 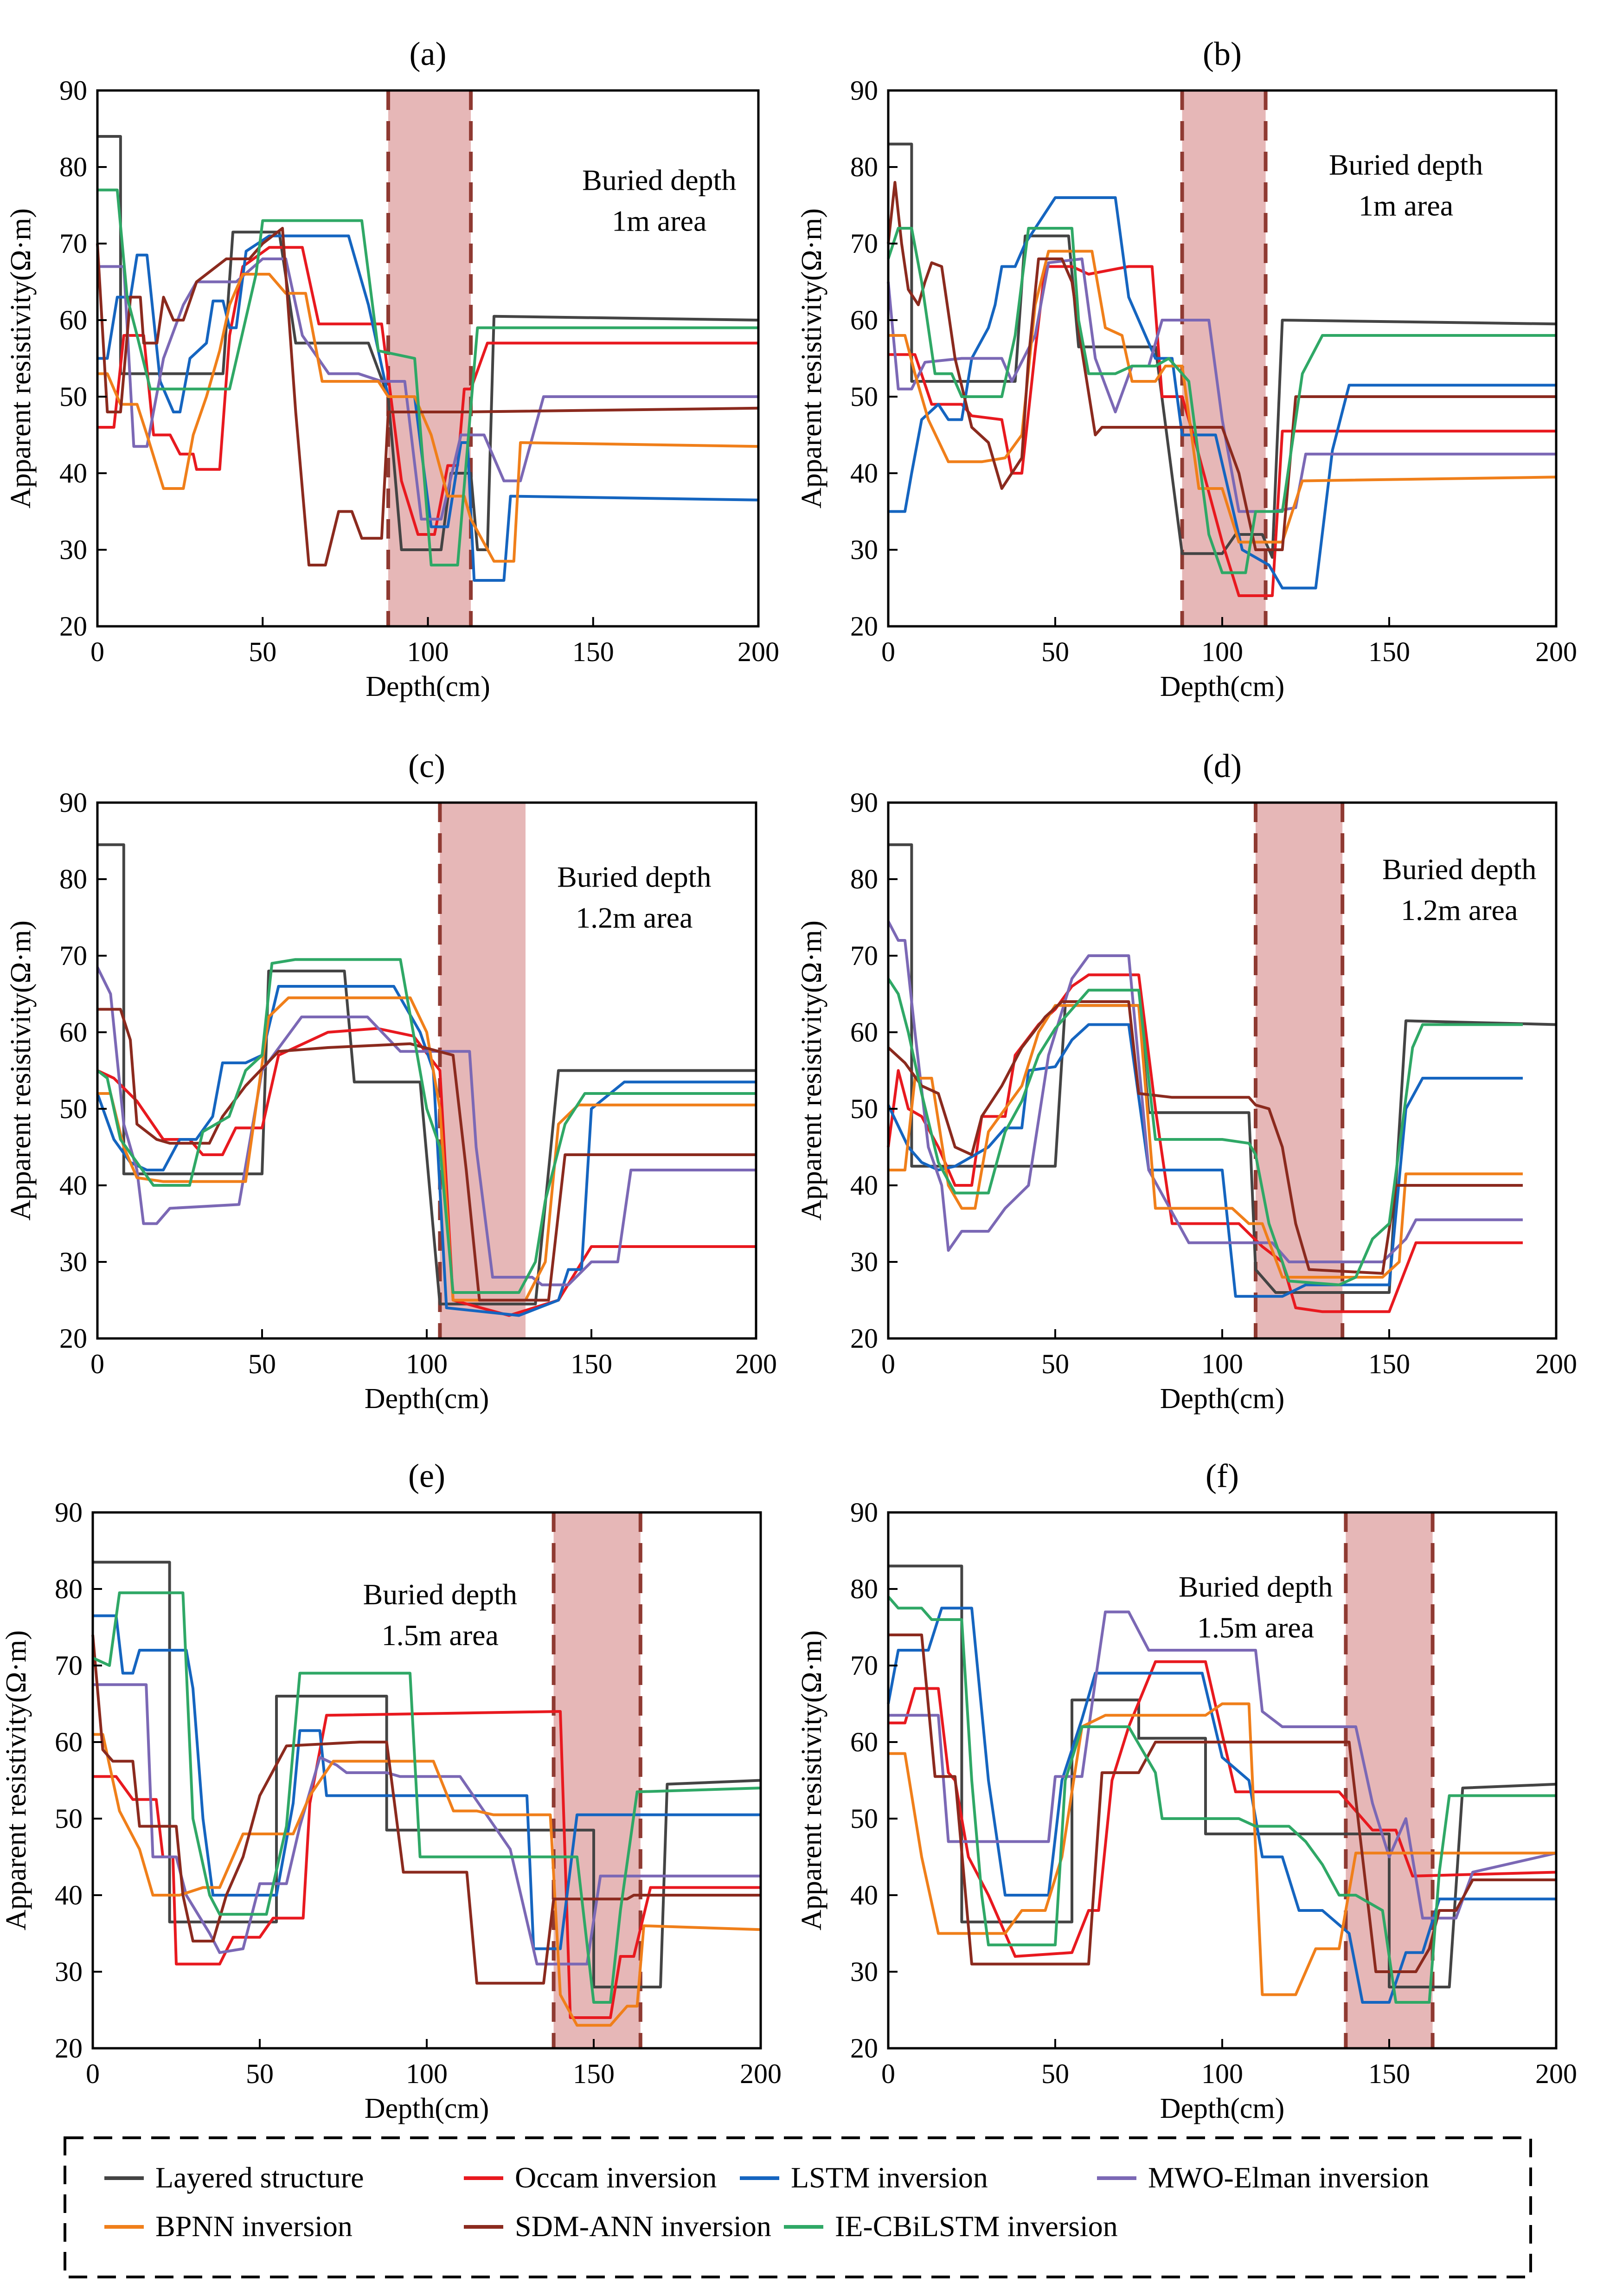 I want to click on panel-label: (e), so click(x=426, y=1475).